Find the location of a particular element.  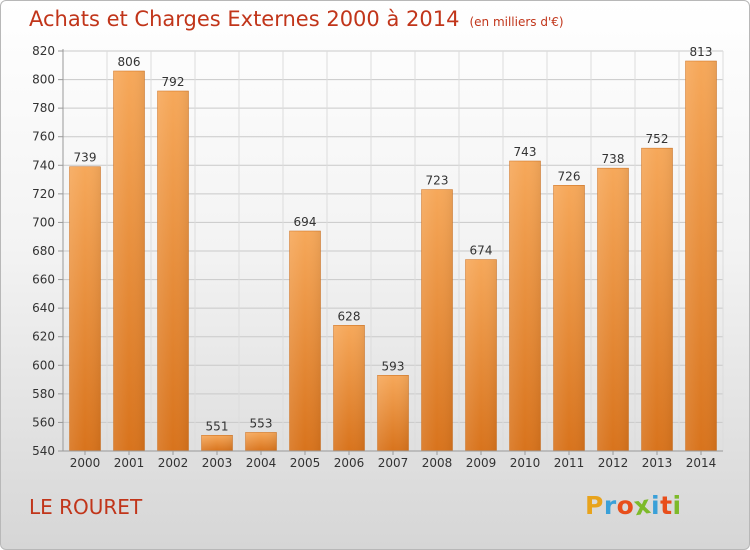

proxiti-logo: Proxiti is located at coordinates (633, 505).